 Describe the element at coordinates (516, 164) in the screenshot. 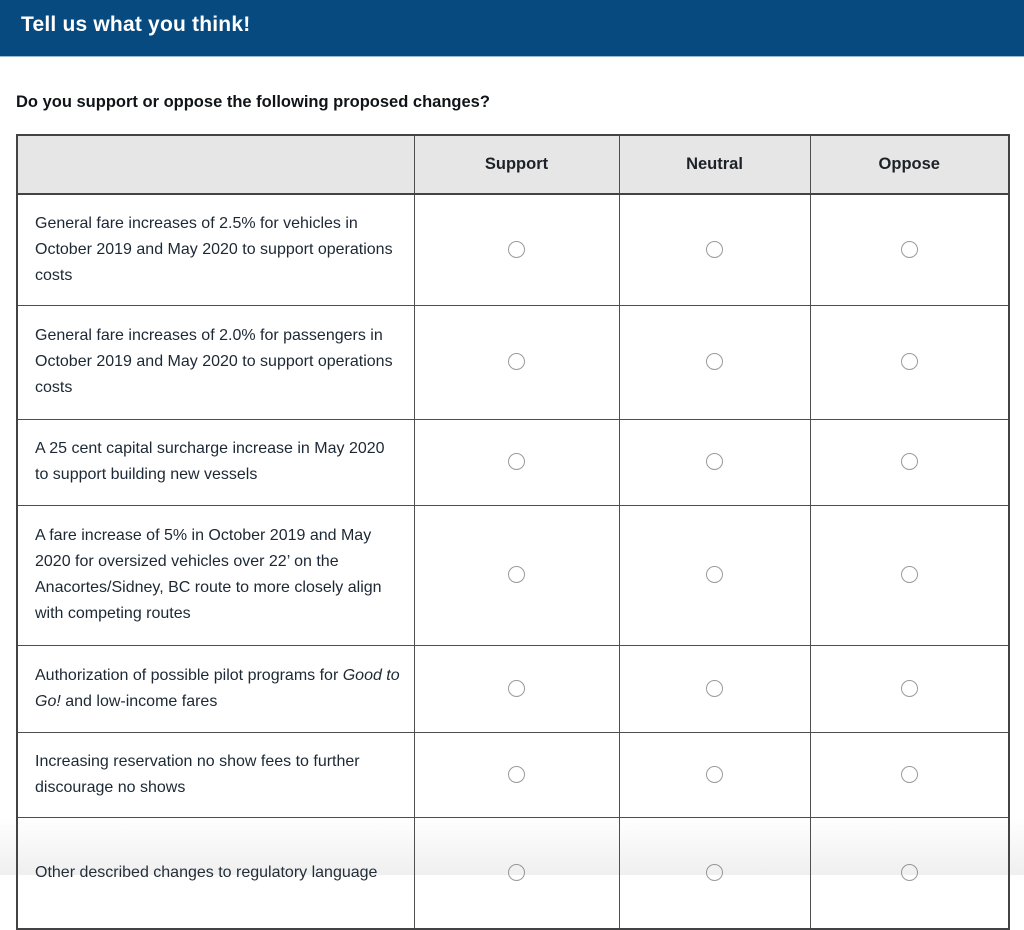

I see `column-header-support: Support` at that location.